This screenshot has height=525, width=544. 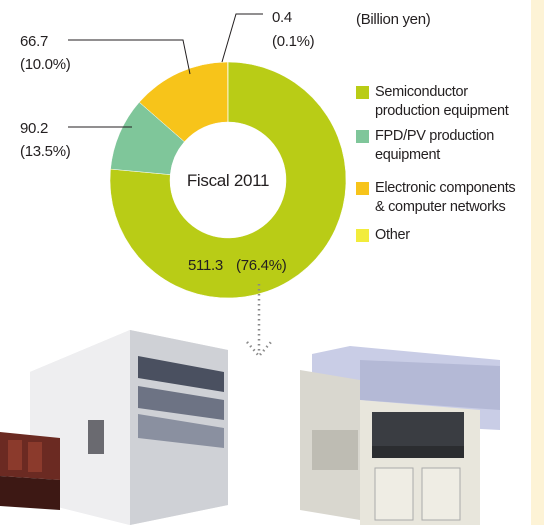 I want to click on legend-item: FPD/PV production equipment, so click(x=442, y=146).